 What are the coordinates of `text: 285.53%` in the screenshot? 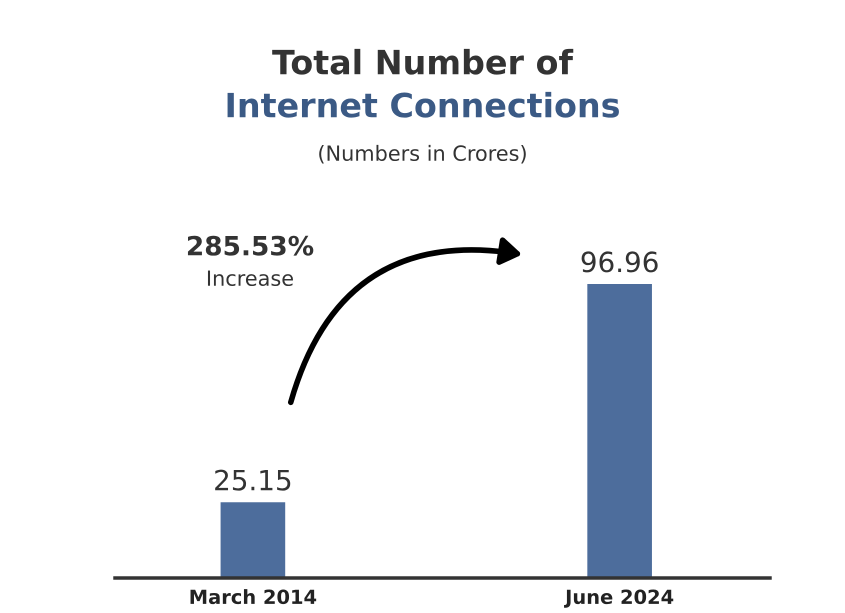 It's located at (251, 246).